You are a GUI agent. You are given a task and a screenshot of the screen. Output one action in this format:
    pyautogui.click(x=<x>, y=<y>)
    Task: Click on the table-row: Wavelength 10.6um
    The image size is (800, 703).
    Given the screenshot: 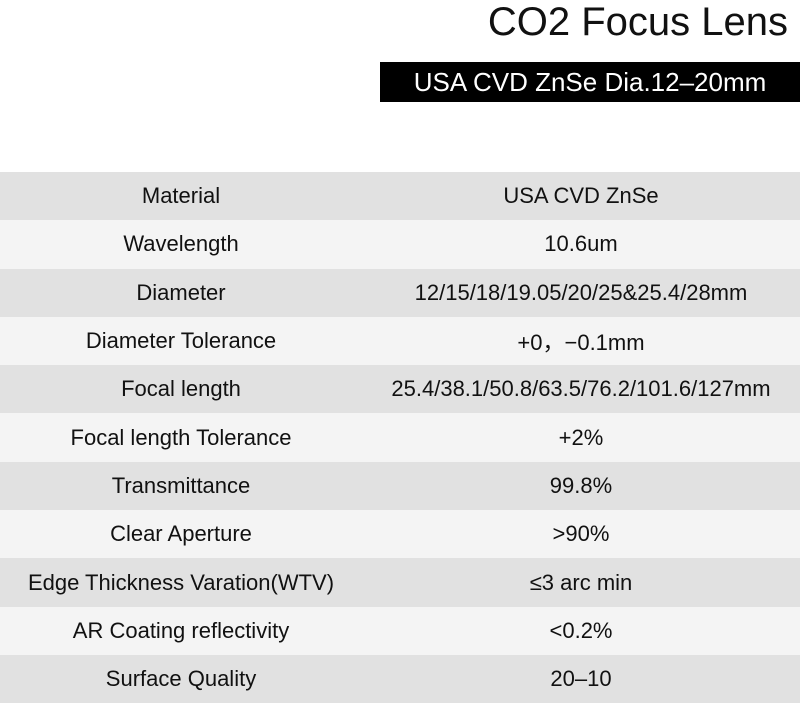 What is the action you would take?
    pyautogui.click(x=400, y=244)
    